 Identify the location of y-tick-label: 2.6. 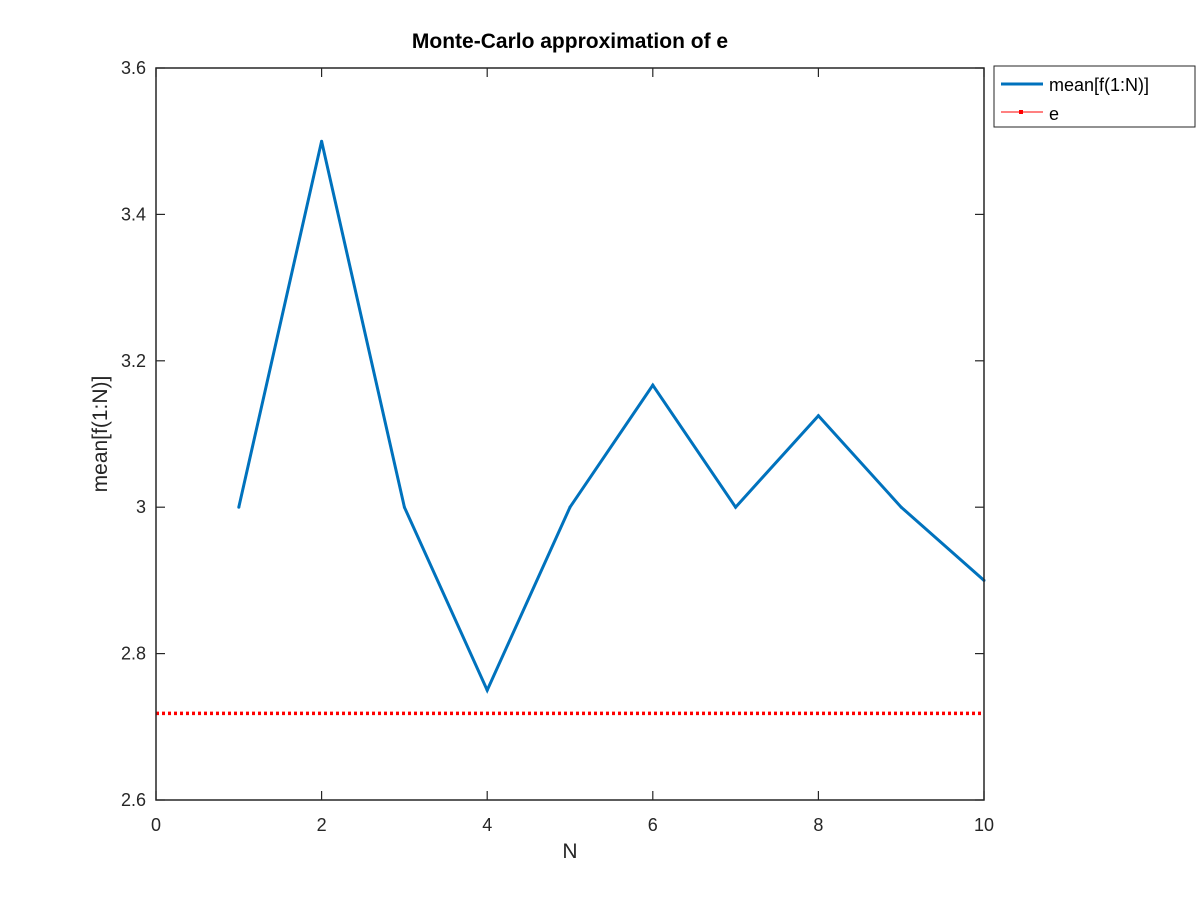
(133, 800).